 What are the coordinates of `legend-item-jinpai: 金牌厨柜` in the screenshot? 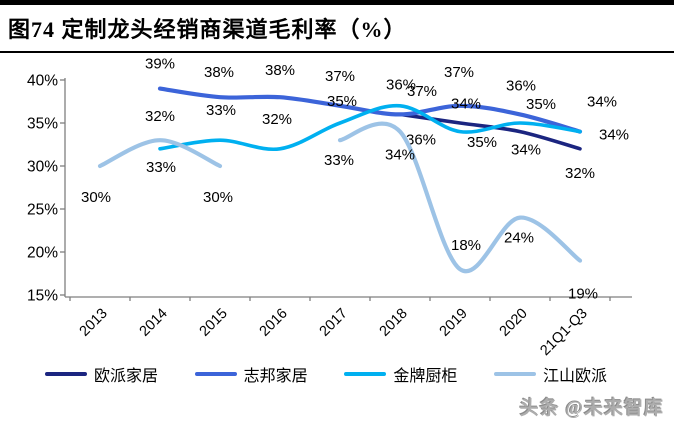 It's located at (400, 374).